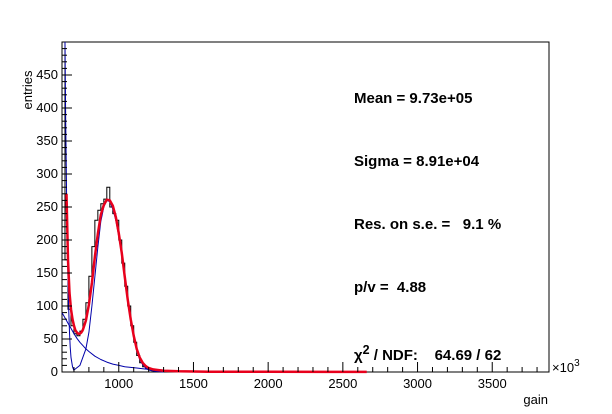 The height and width of the screenshot is (414, 612). What do you see at coordinates (417, 161) in the screenshot?
I see `stat-sigma: Sigma = 8.91e+04` at bounding box center [417, 161].